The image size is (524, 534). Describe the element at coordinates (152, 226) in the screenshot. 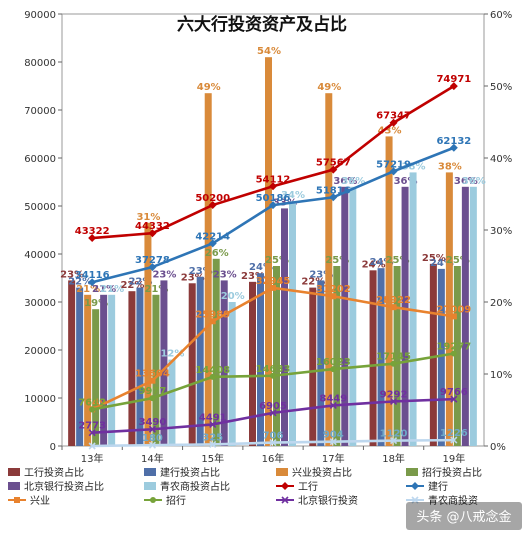

I see `line-data-label: 44332` at that location.